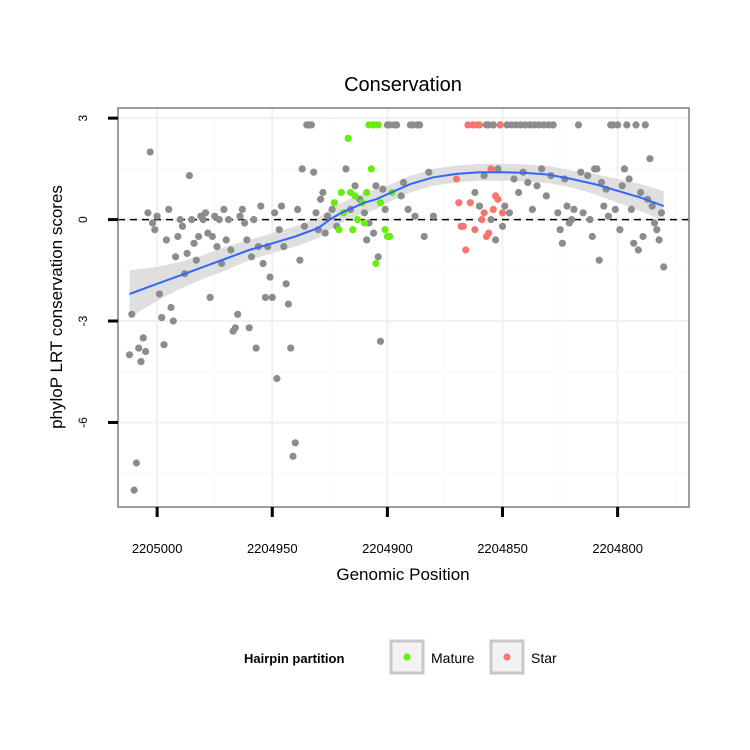 This screenshot has width=750, height=750. What do you see at coordinates (407, 657) in the screenshot?
I see `legend-dot-mature` at bounding box center [407, 657].